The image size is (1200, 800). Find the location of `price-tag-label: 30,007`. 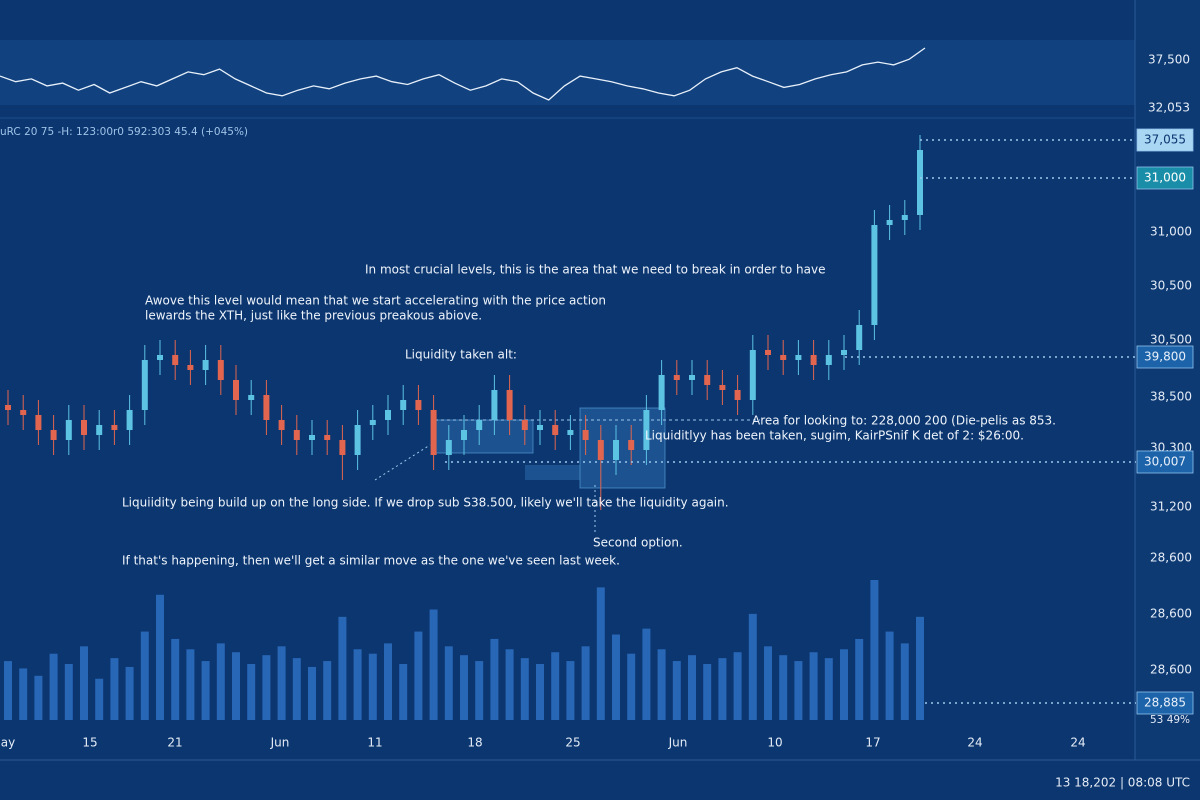

price-tag-label: 30,007 is located at coordinates (1165, 462).